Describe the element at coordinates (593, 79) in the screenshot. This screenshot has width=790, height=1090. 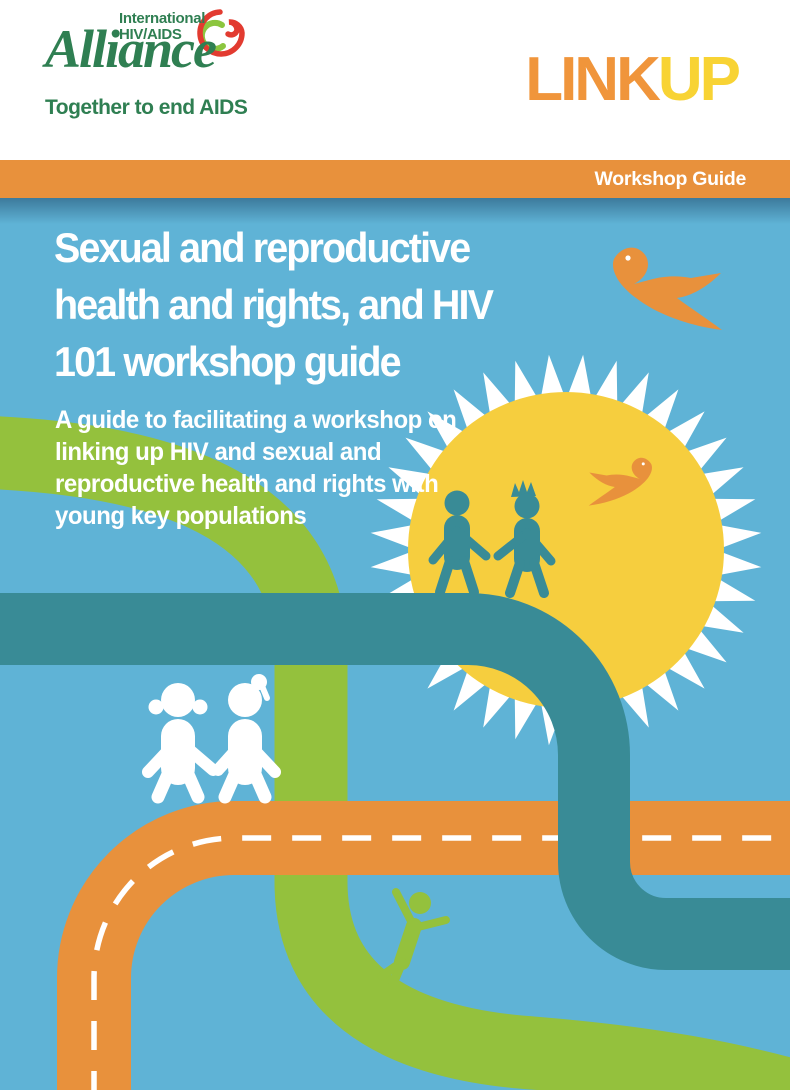
I see `linkup-link: LINK` at that location.